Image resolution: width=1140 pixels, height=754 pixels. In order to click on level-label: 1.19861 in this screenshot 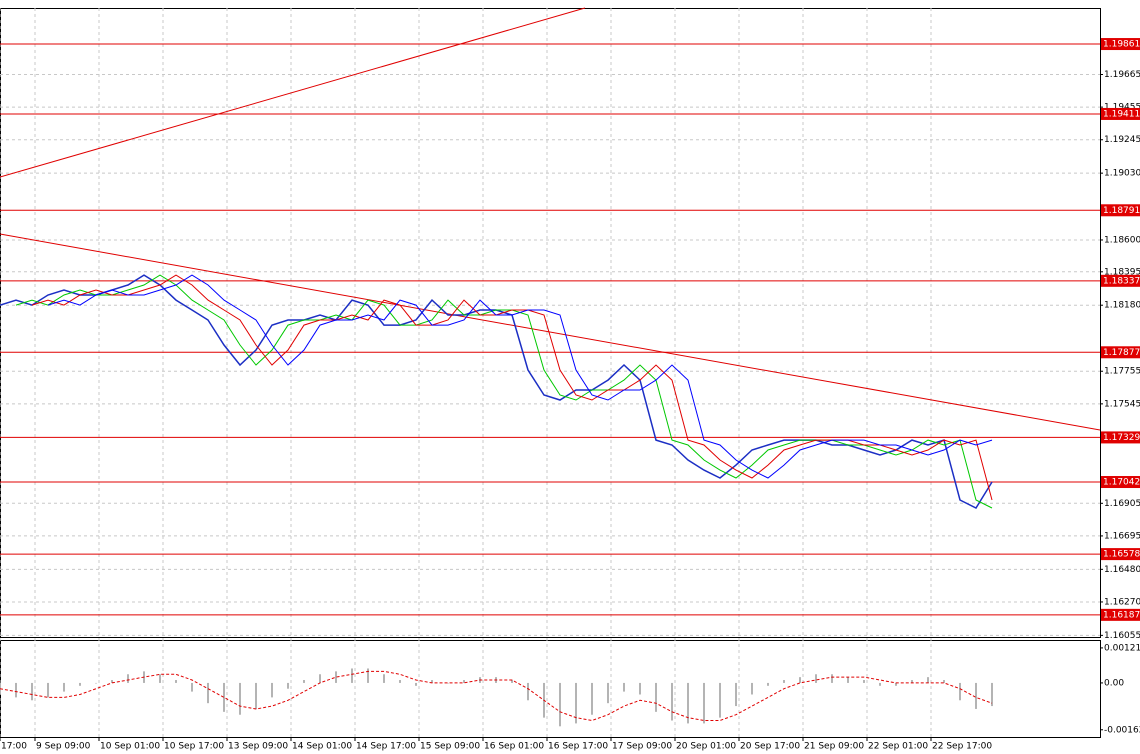, I will do `click(1121, 45)`.